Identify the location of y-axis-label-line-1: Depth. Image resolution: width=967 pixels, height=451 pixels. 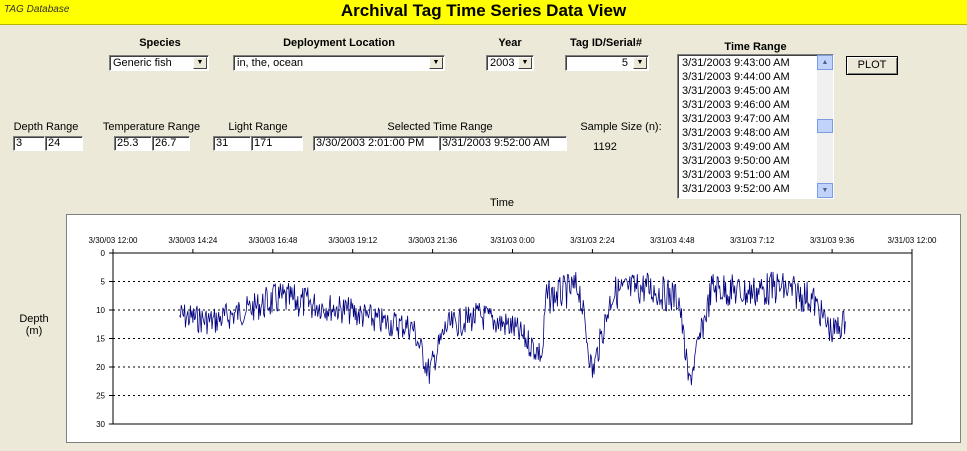
(34, 319).